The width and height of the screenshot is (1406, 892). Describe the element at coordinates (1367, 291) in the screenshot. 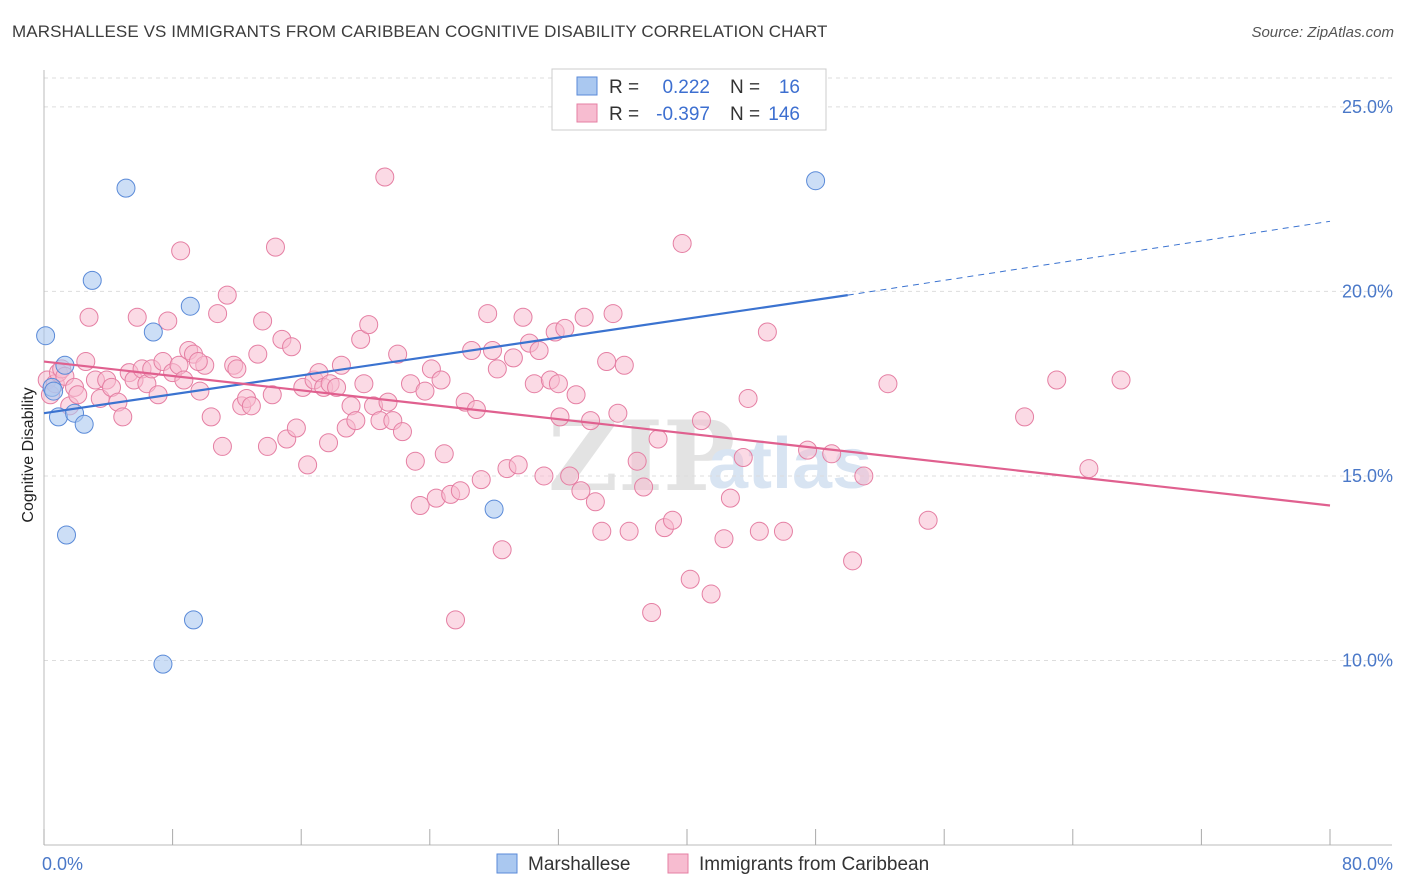

I see `y-tick-label: 20.0%` at that location.